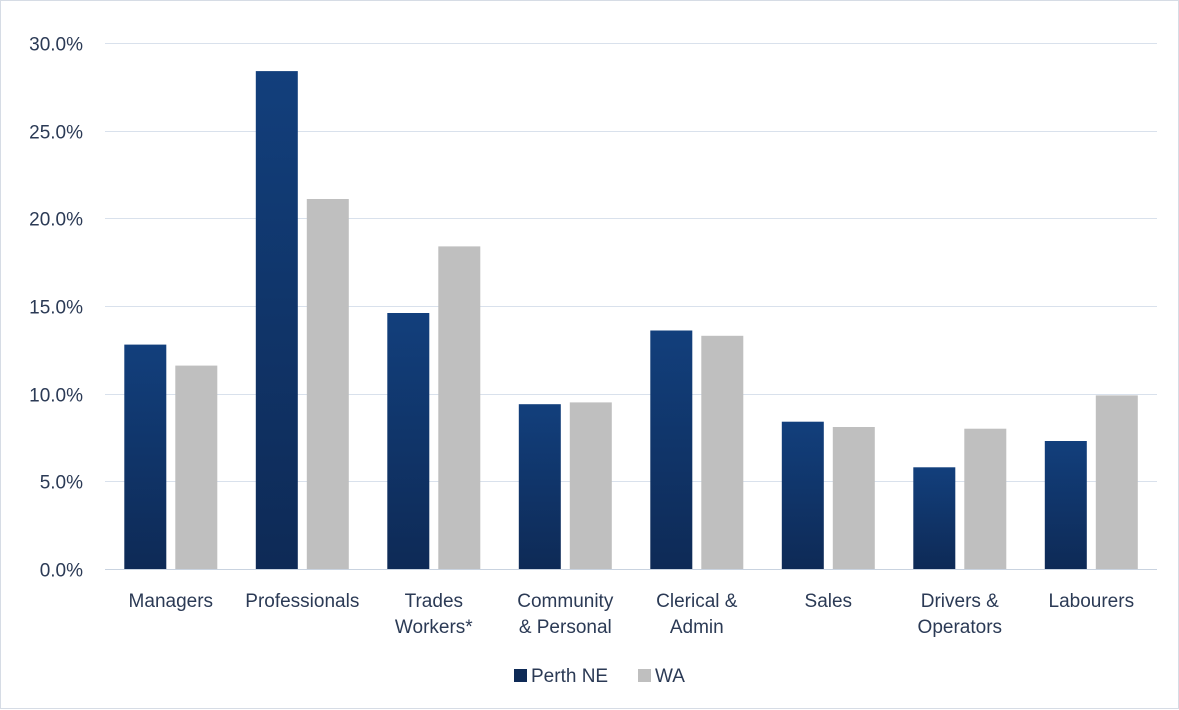  I want to click on y-tick-label: 25.0%, so click(56, 133).